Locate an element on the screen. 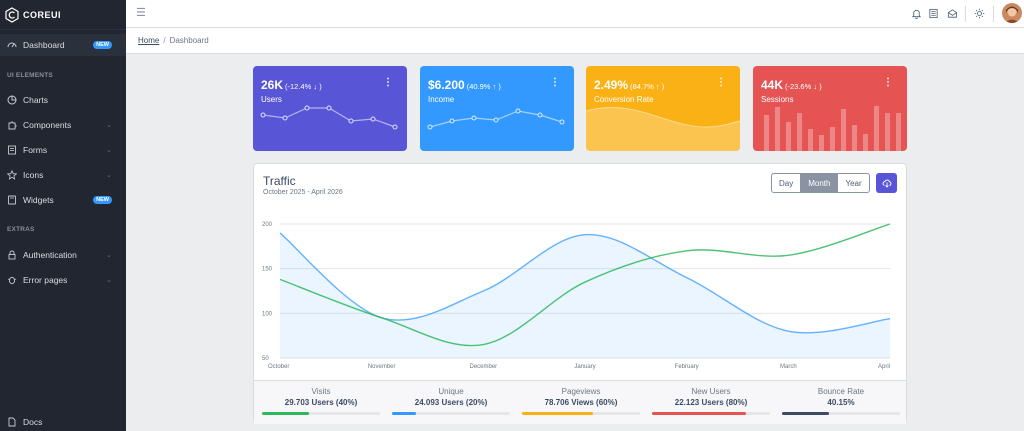  sidebar-item-charts: Charts is located at coordinates (63, 100).